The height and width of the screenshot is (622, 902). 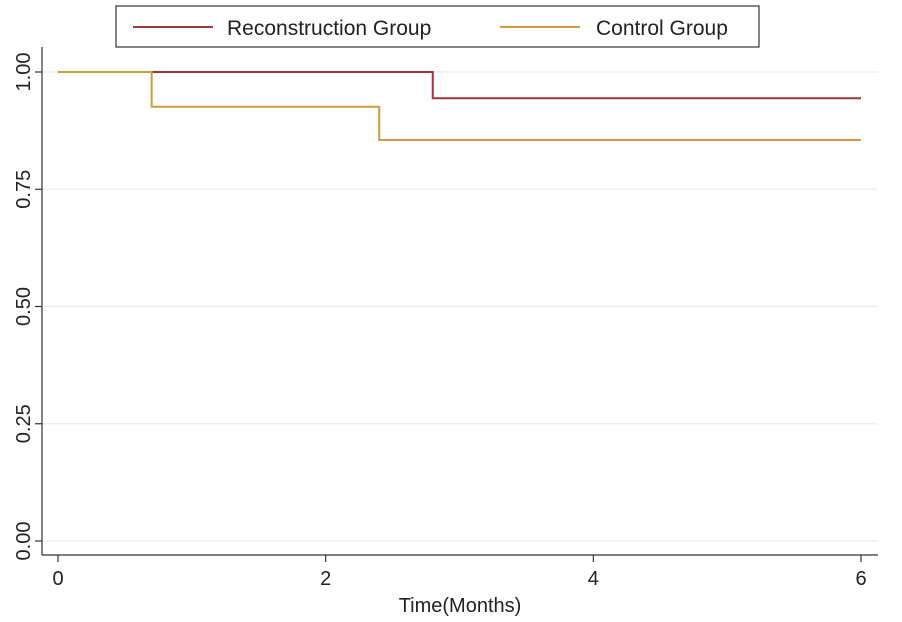 I want to click on y-tick-label: 0.75, so click(x=24, y=189).